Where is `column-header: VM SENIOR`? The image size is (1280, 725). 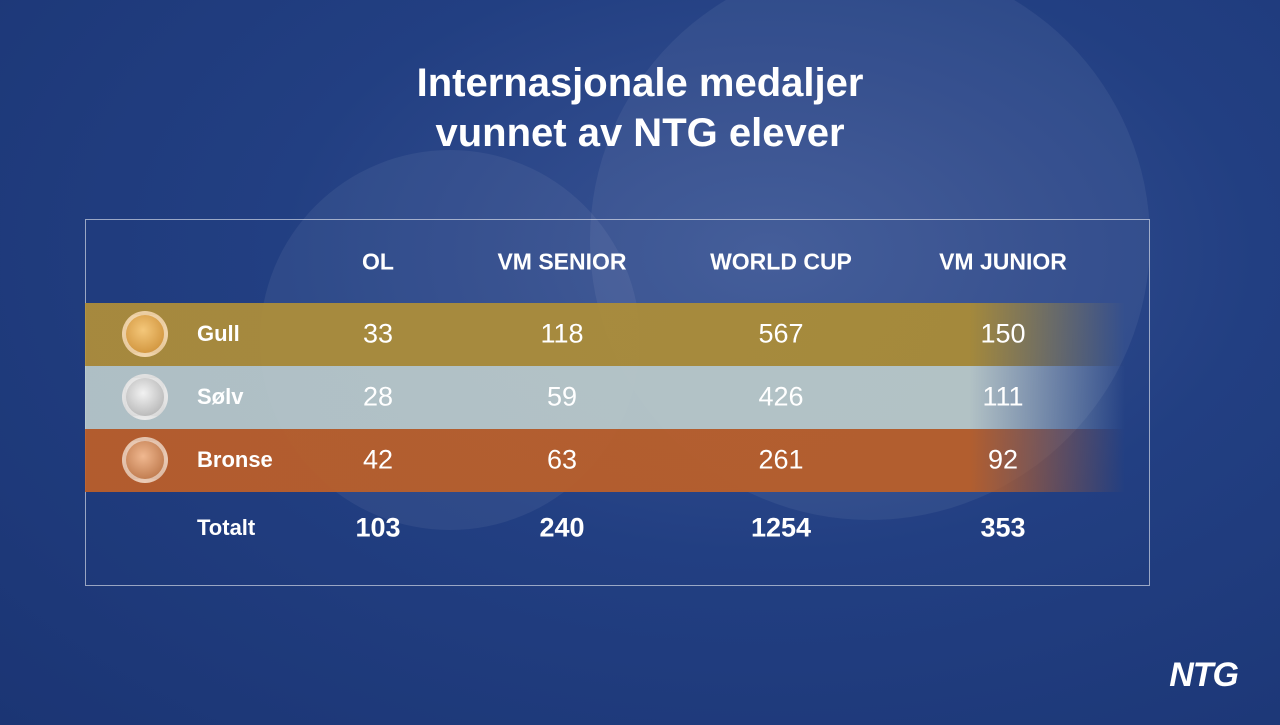 column-header: VM SENIOR is located at coordinates (562, 261).